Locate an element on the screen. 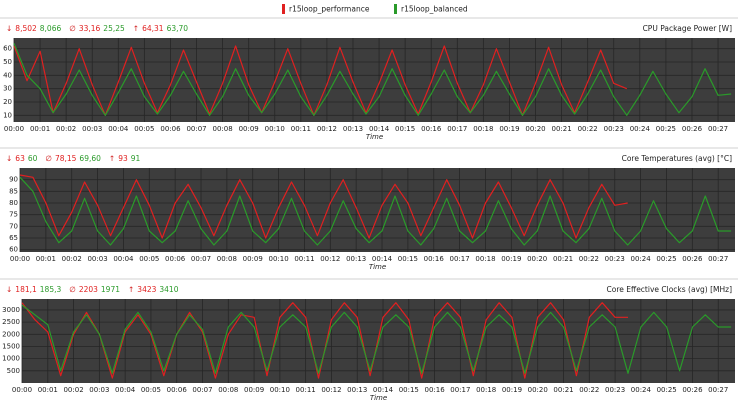 The image size is (738, 405). x-tick-label: 00:01 is located at coordinates (48, 390).